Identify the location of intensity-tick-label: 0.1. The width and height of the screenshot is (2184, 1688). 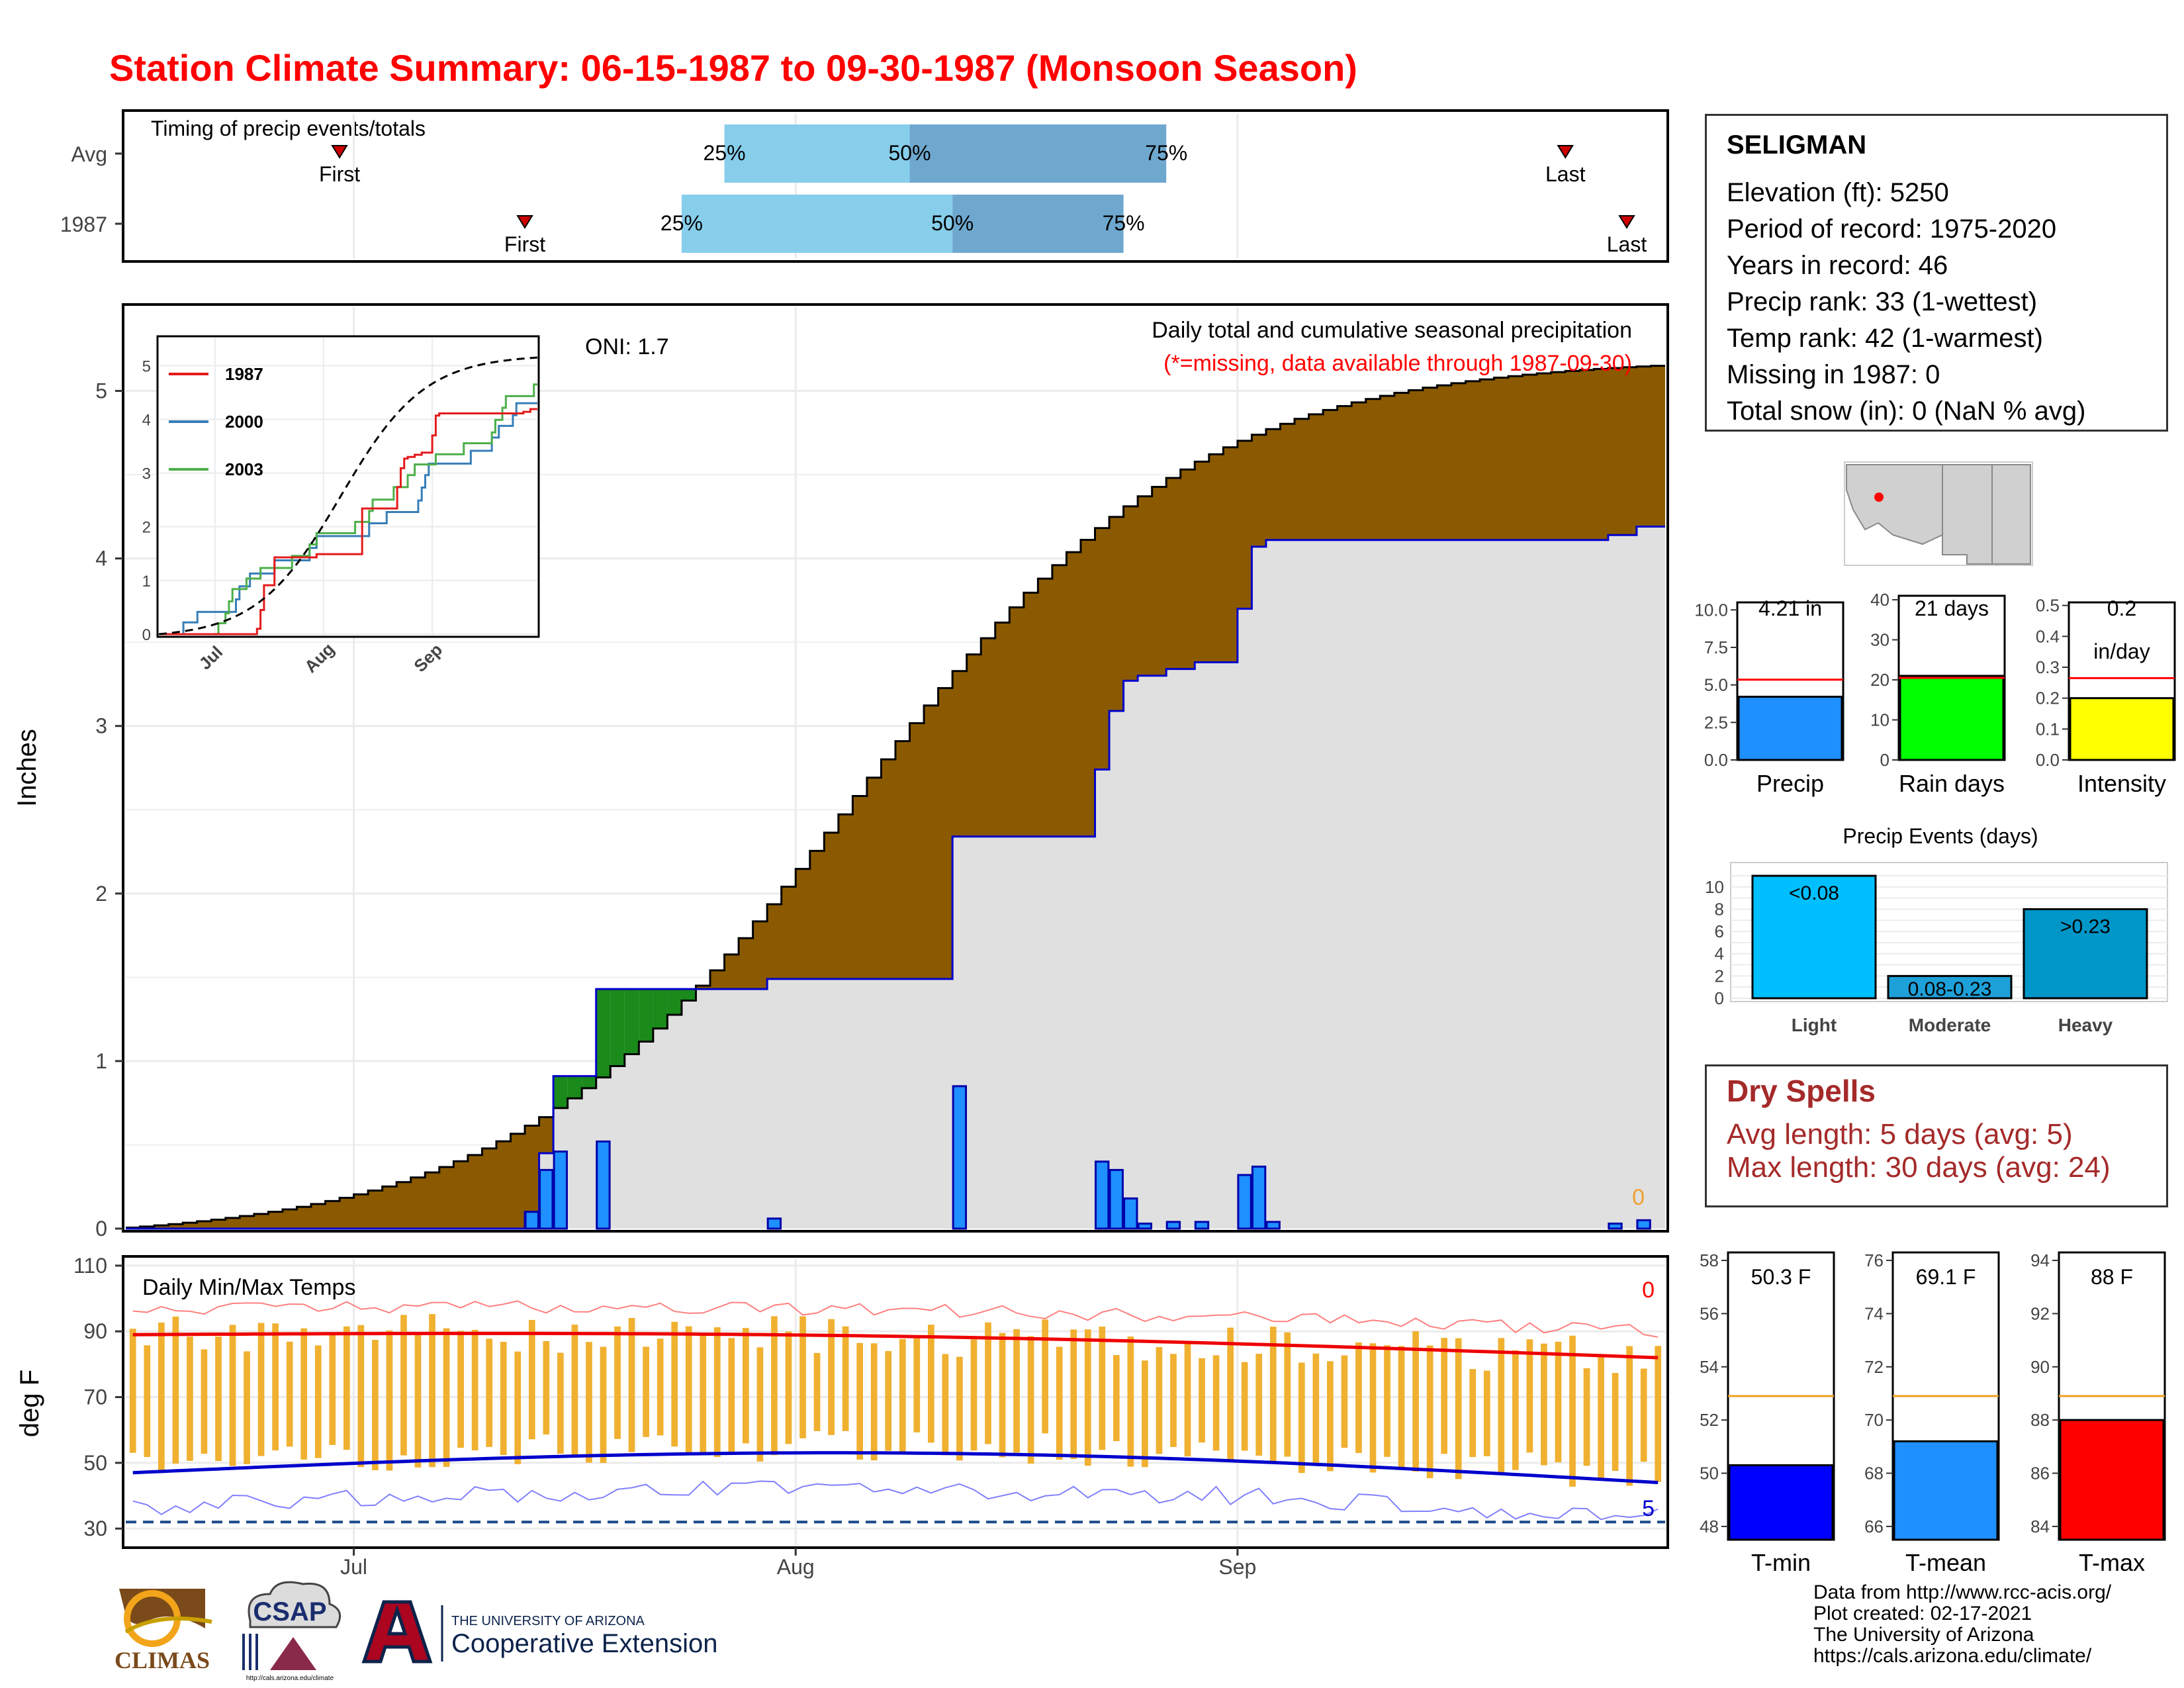
(2048, 729).